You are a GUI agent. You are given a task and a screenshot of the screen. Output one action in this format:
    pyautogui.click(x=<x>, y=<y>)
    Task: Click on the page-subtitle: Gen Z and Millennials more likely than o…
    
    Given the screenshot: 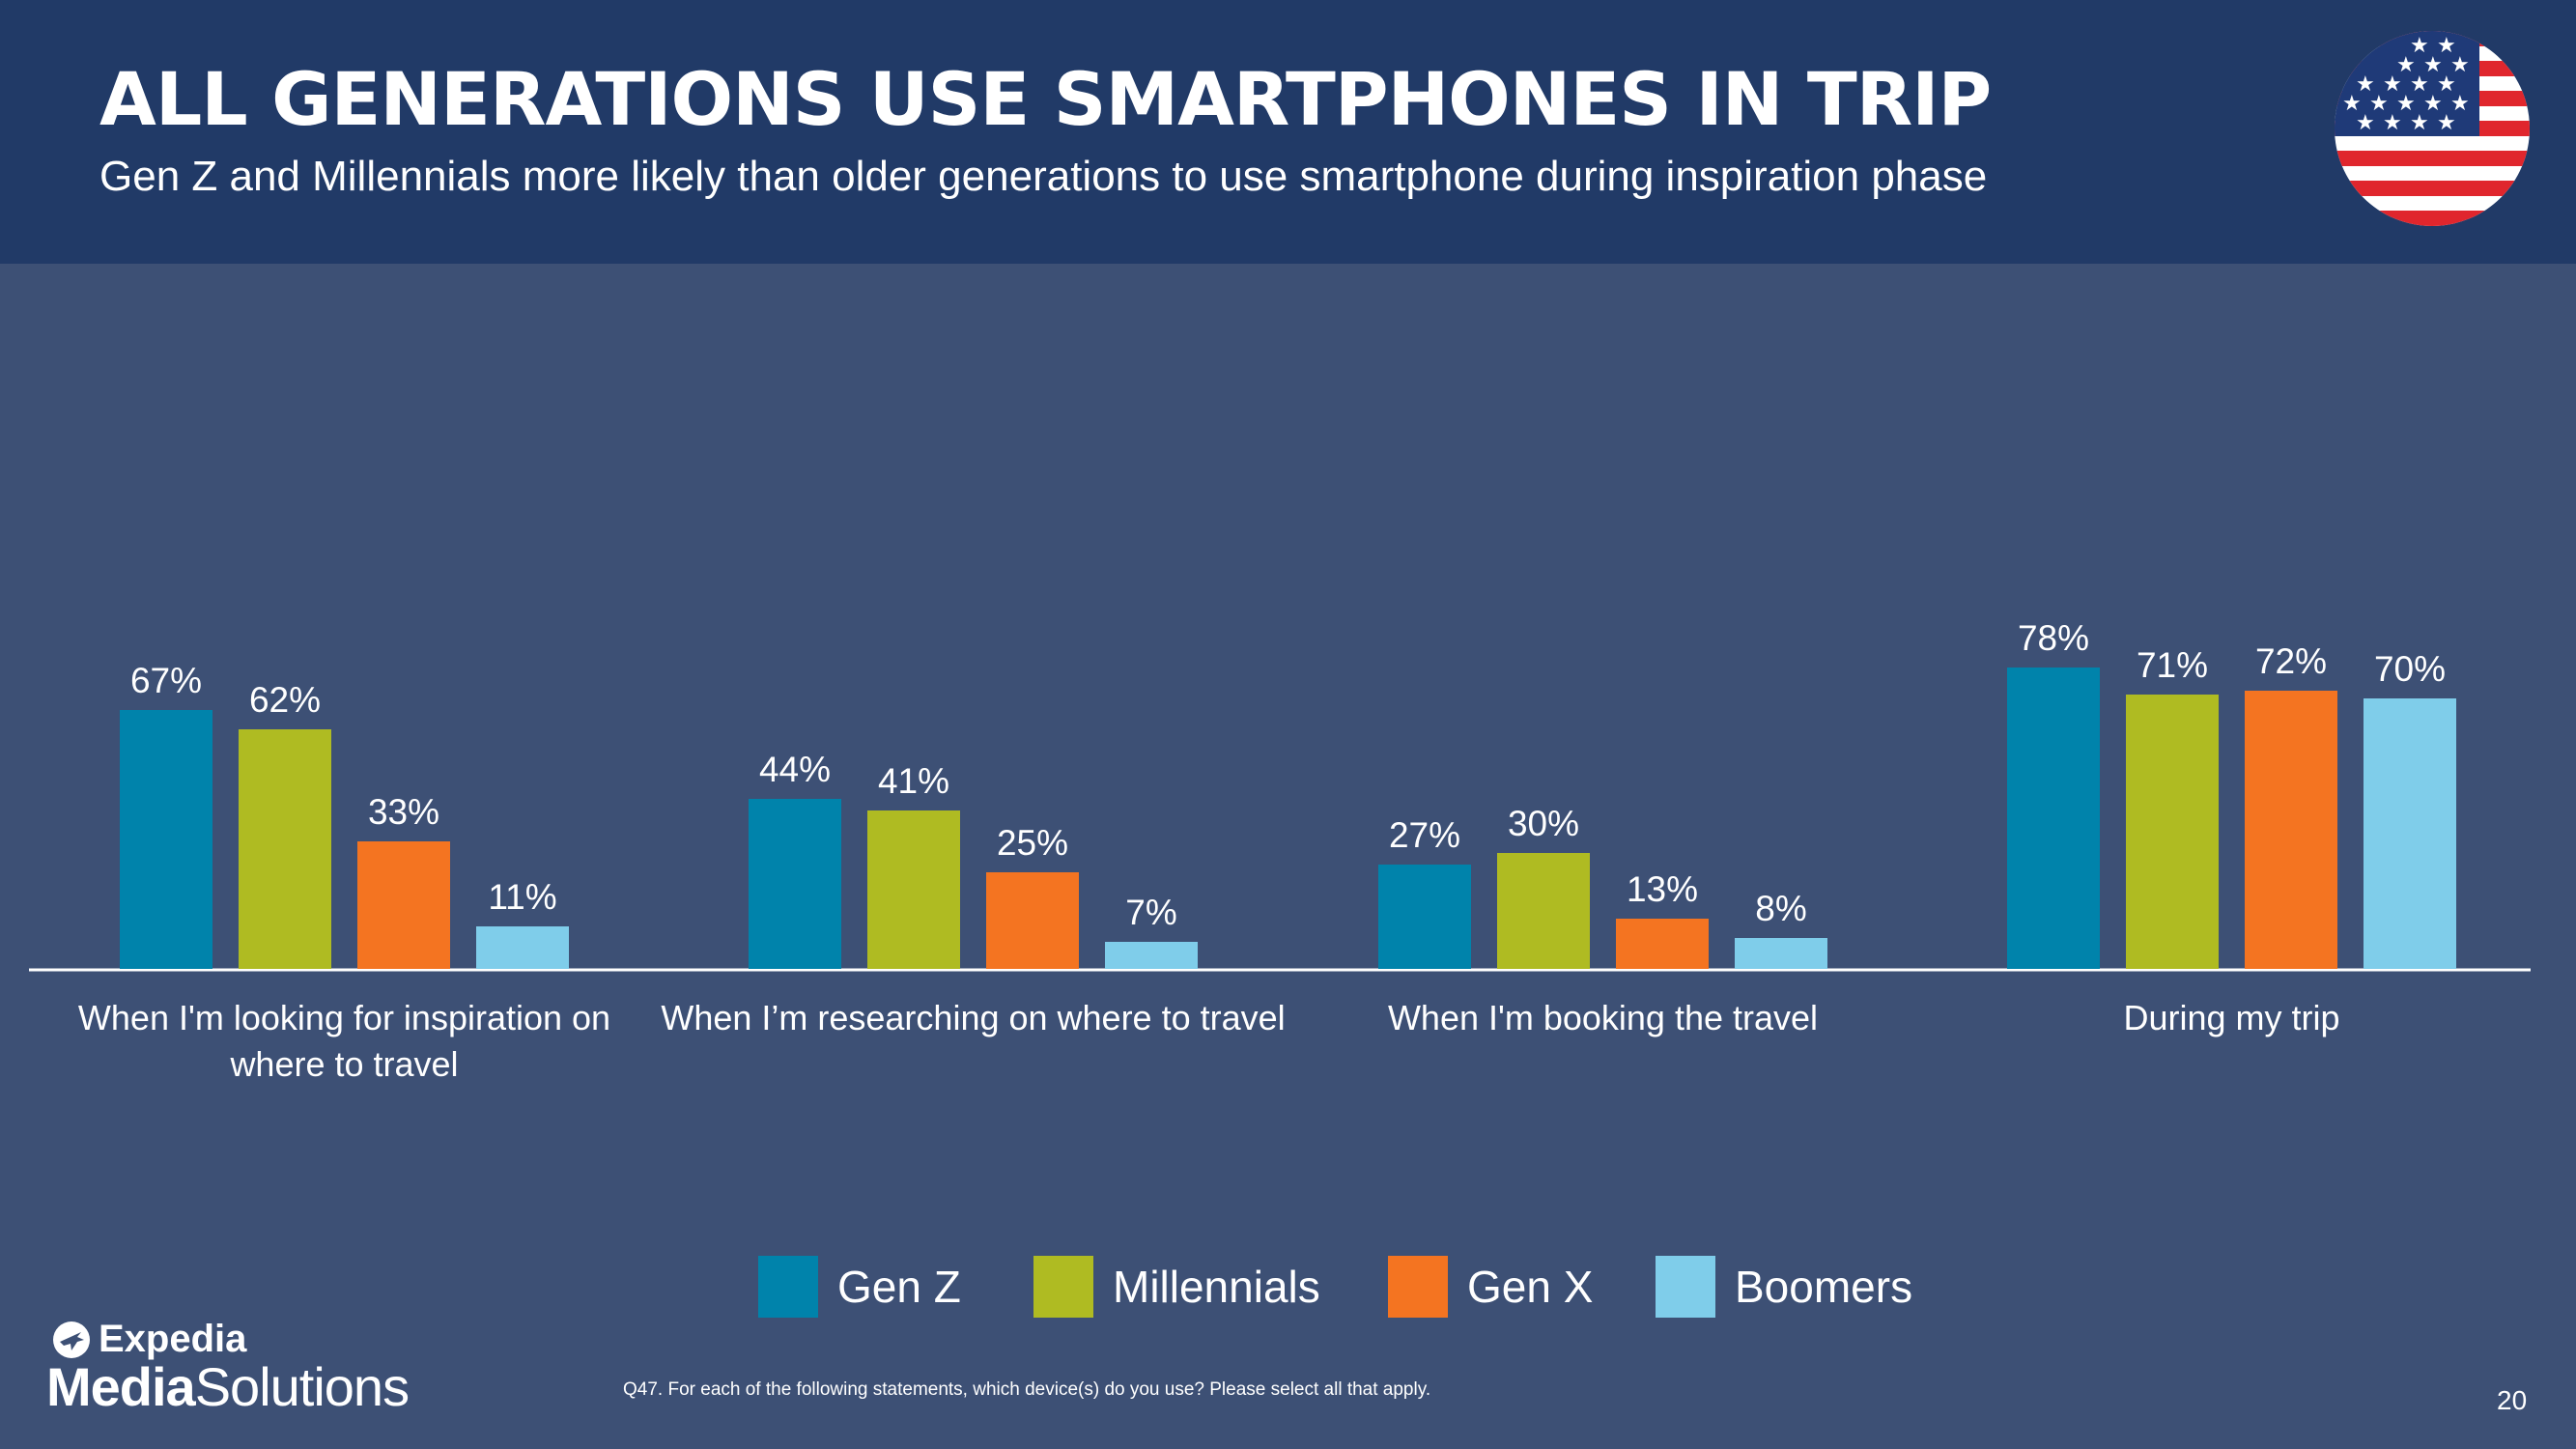 What is the action you would take?
    pyautogui.click(x=1043, y=176)
    